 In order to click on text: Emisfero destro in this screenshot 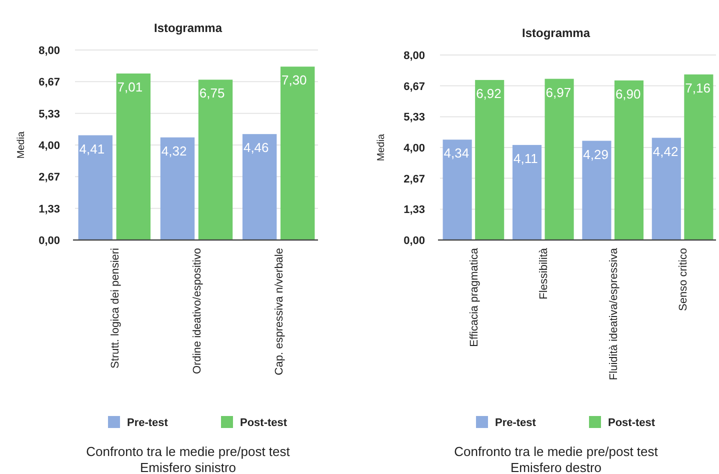, I will do `click(556, 467)`.